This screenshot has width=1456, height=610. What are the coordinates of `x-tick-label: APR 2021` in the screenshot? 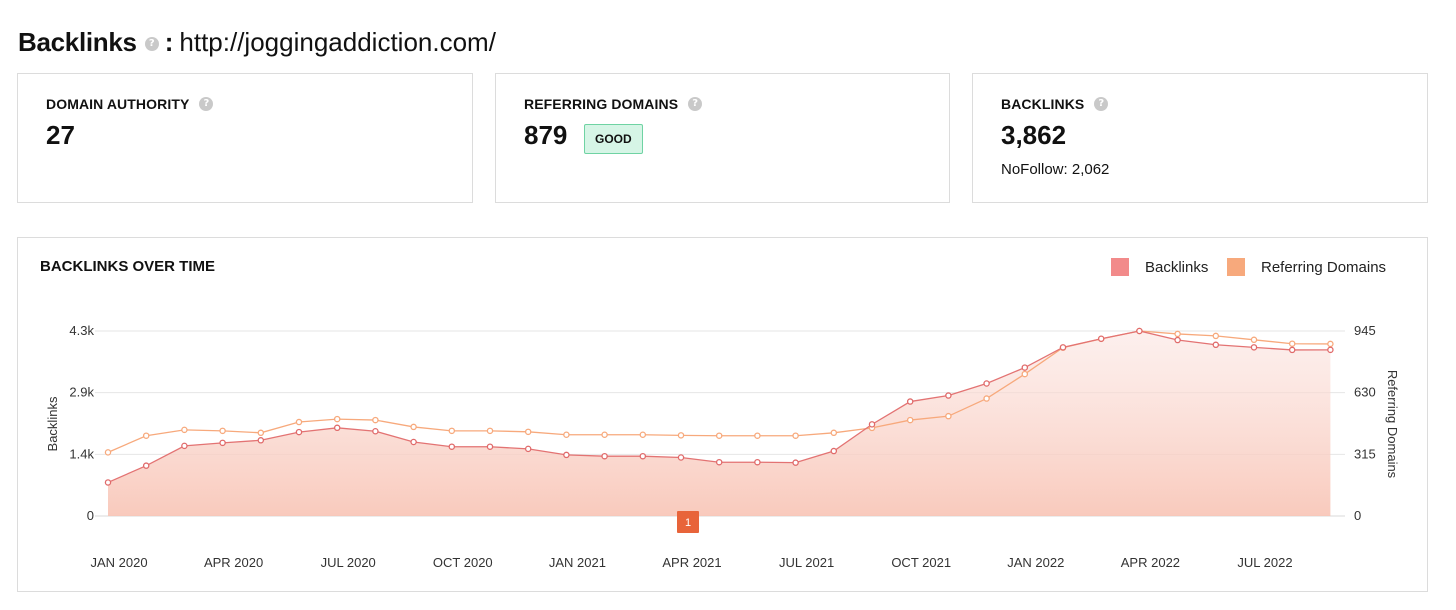 It's located at (691, 562).